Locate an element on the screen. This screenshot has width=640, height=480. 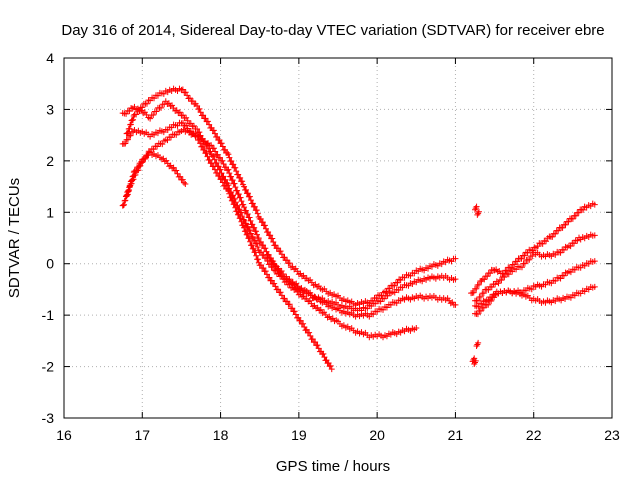
x-tick-labels: 16 17 18 19 20 21 22 23 is located at coordinates (338, 435).